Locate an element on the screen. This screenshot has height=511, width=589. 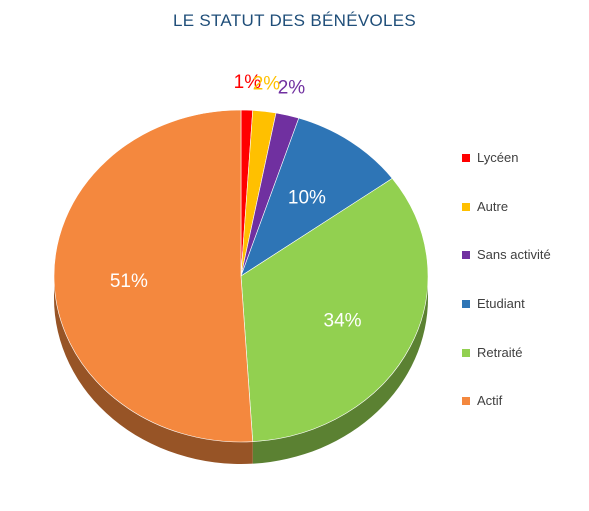
pie-slice-etudiant is located at coordinates (316, 197).